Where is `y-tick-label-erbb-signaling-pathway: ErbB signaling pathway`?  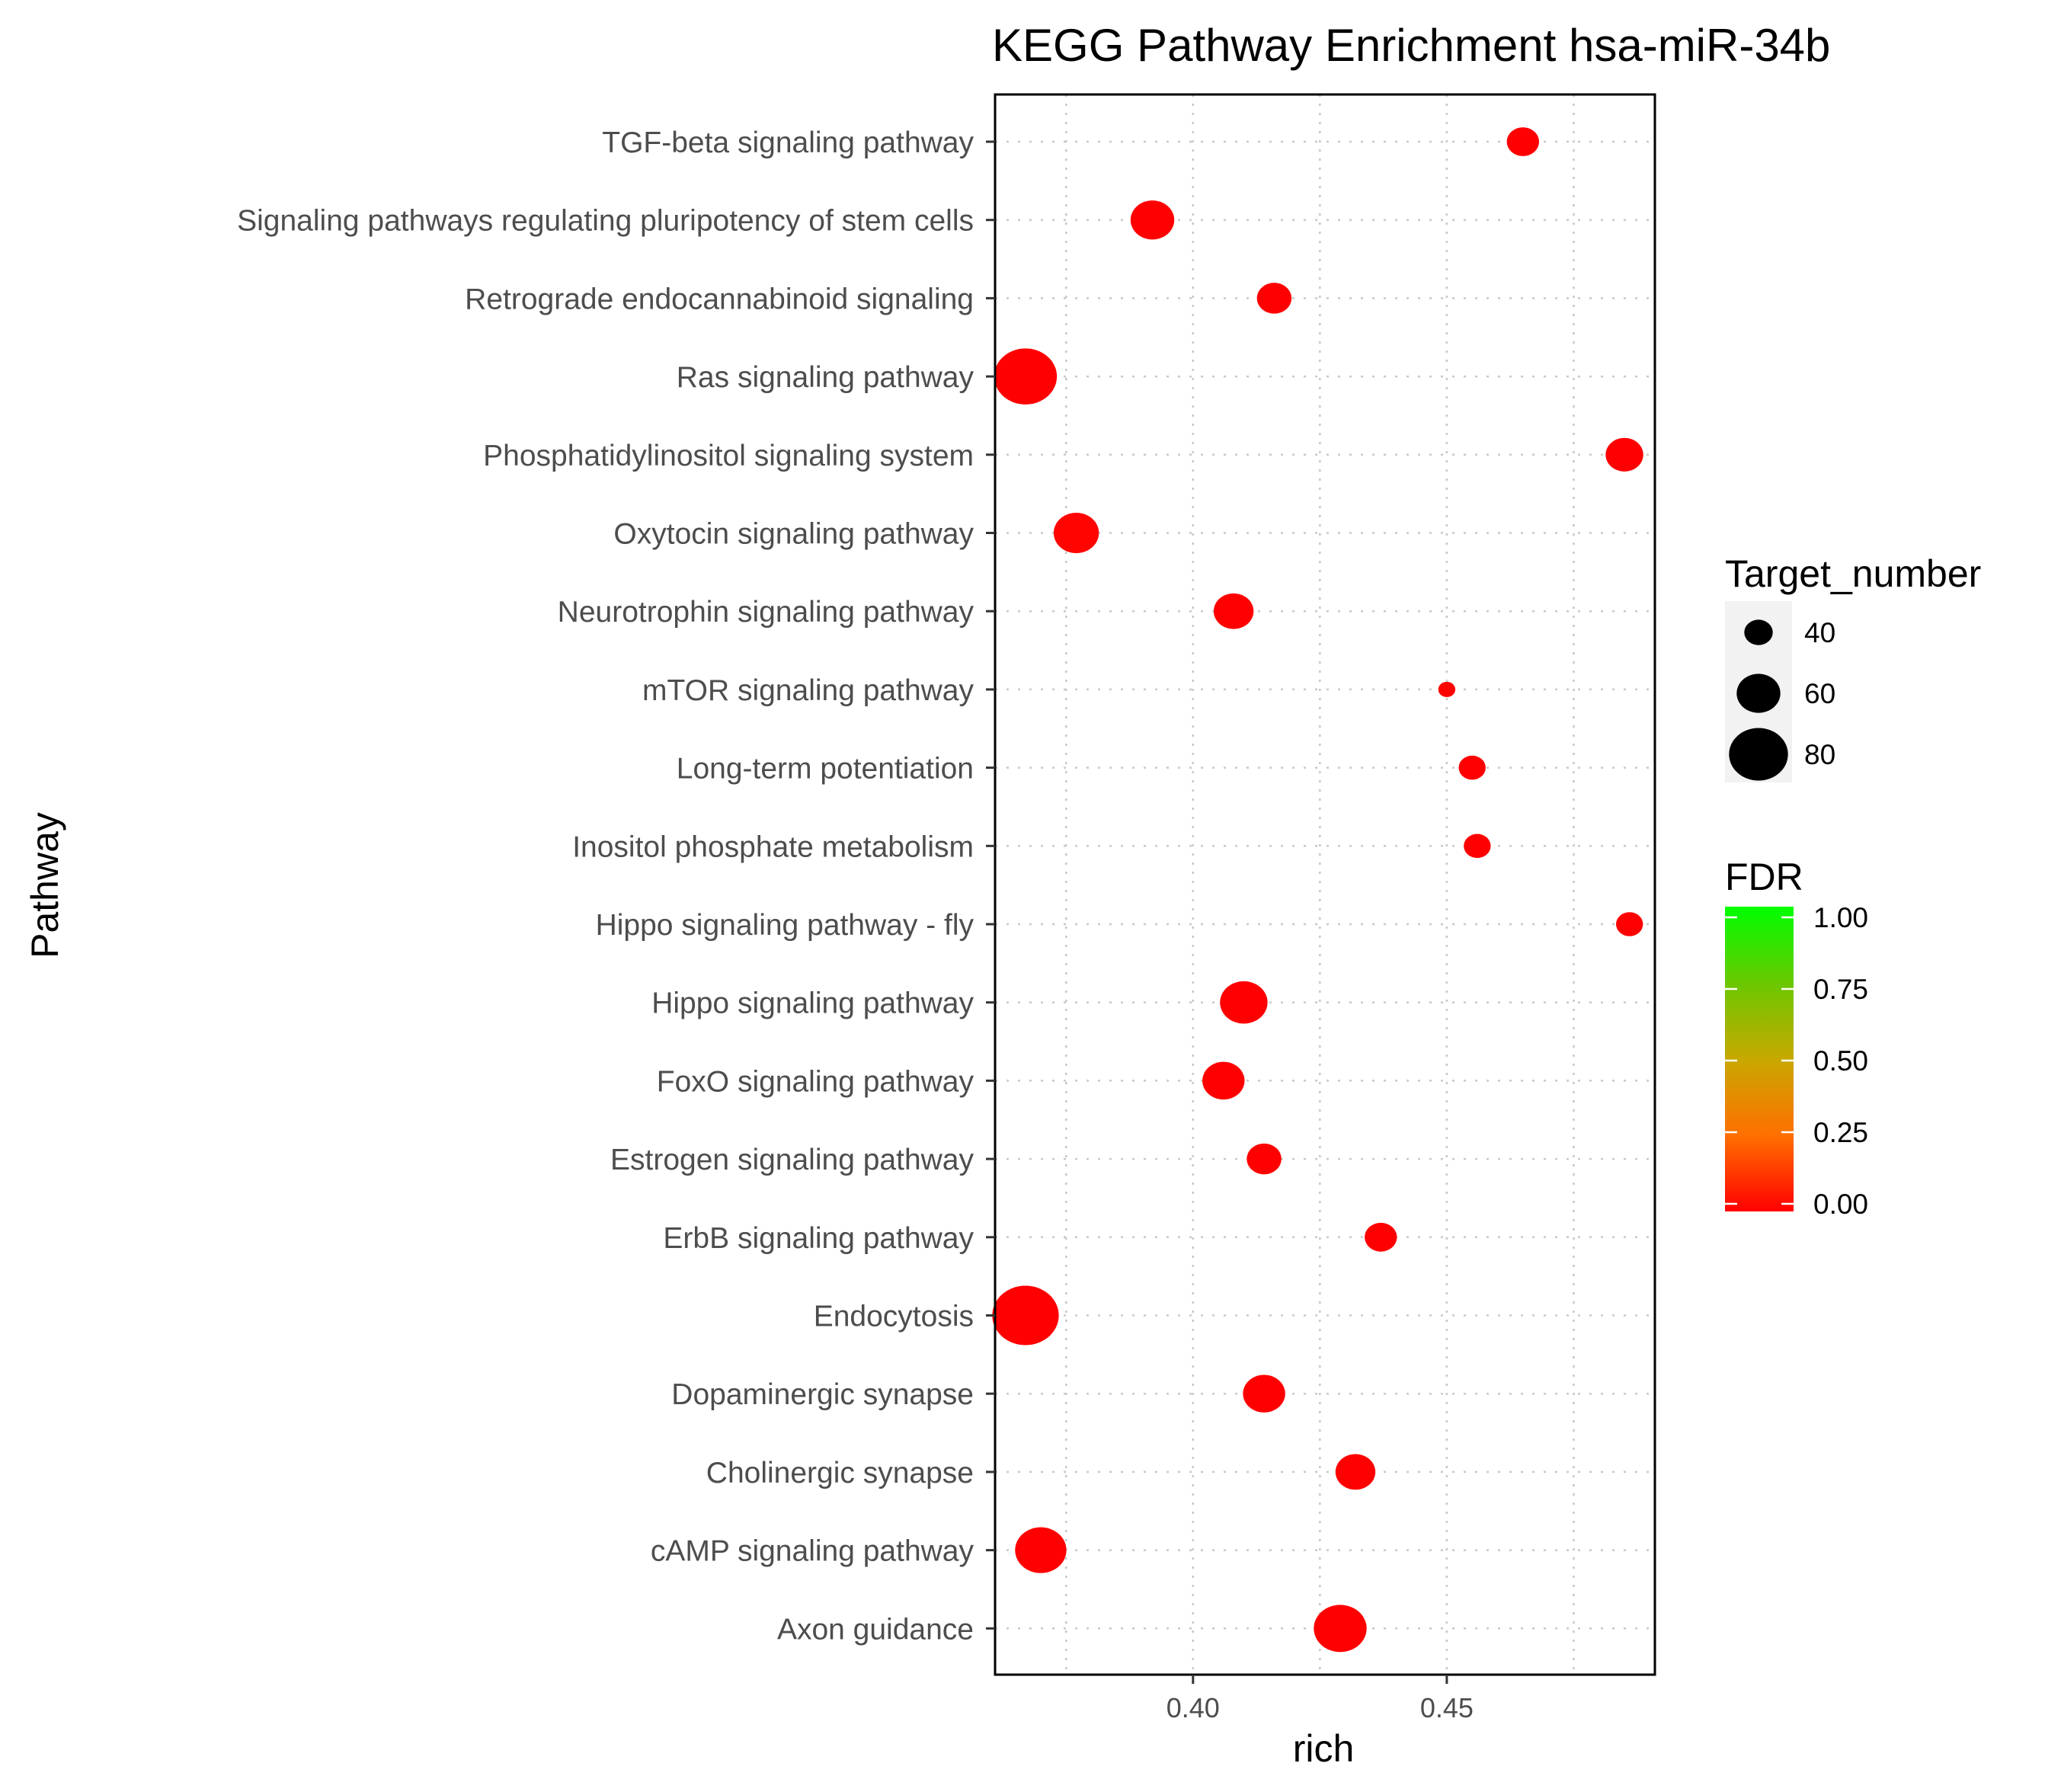 y-tick-label-erbb-signaling-pathway: ErbB signaling pathway is located at coordinates (818, 1238).